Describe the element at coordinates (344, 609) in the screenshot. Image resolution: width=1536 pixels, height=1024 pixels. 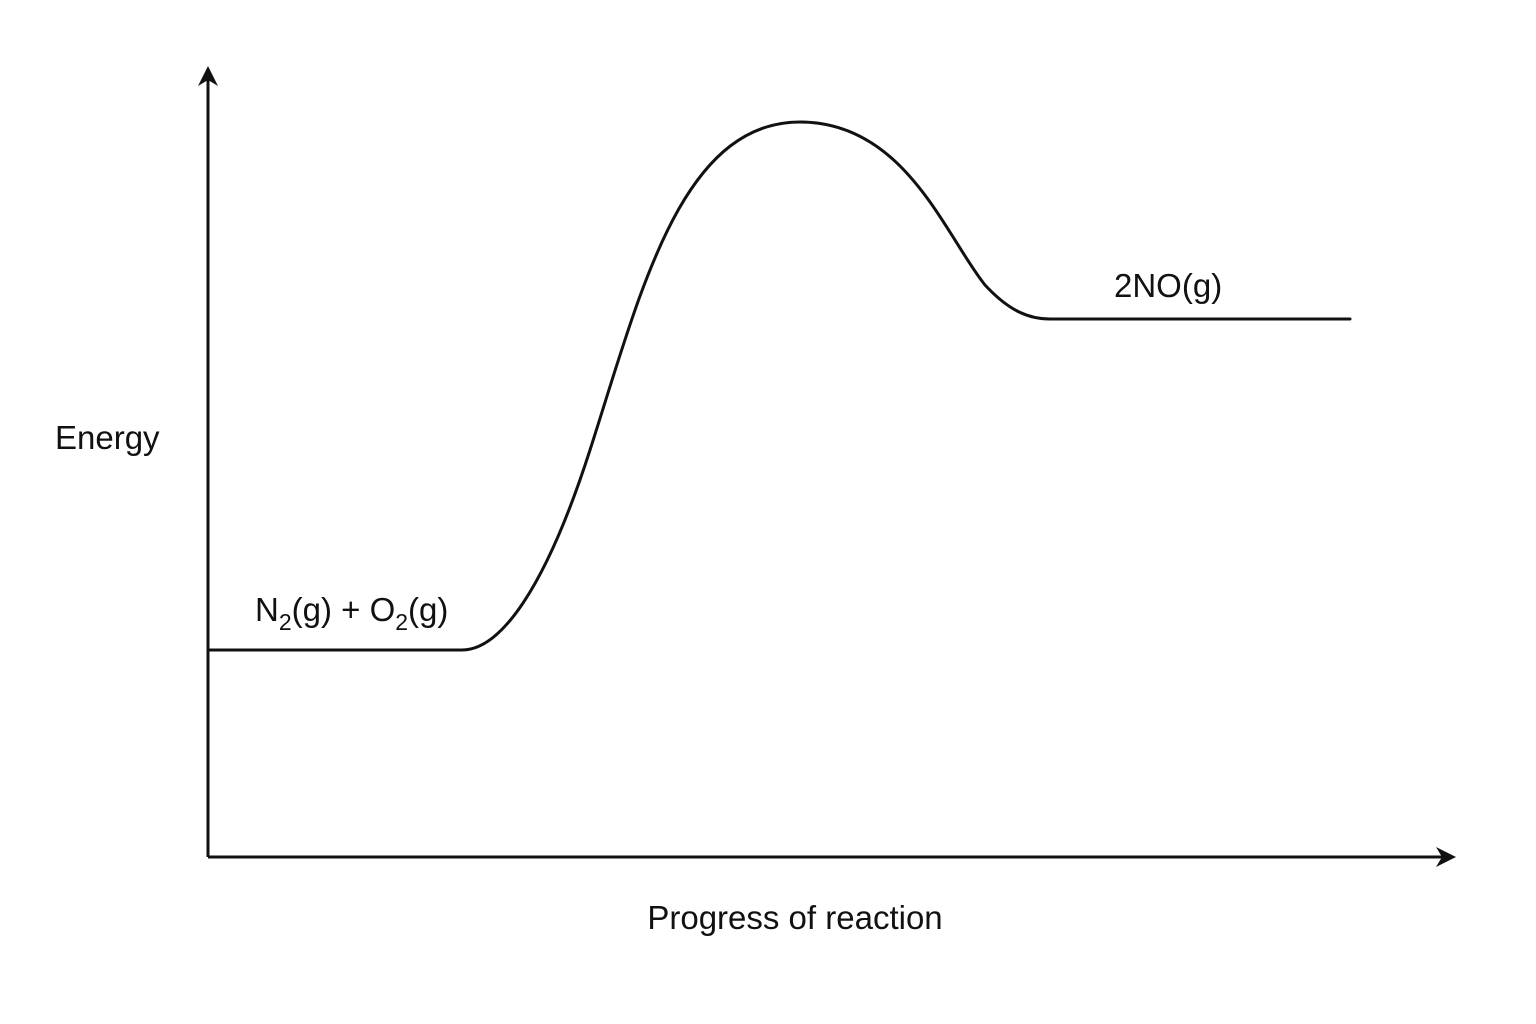
I see `reactant-middle-text: (g) + O` at that location.